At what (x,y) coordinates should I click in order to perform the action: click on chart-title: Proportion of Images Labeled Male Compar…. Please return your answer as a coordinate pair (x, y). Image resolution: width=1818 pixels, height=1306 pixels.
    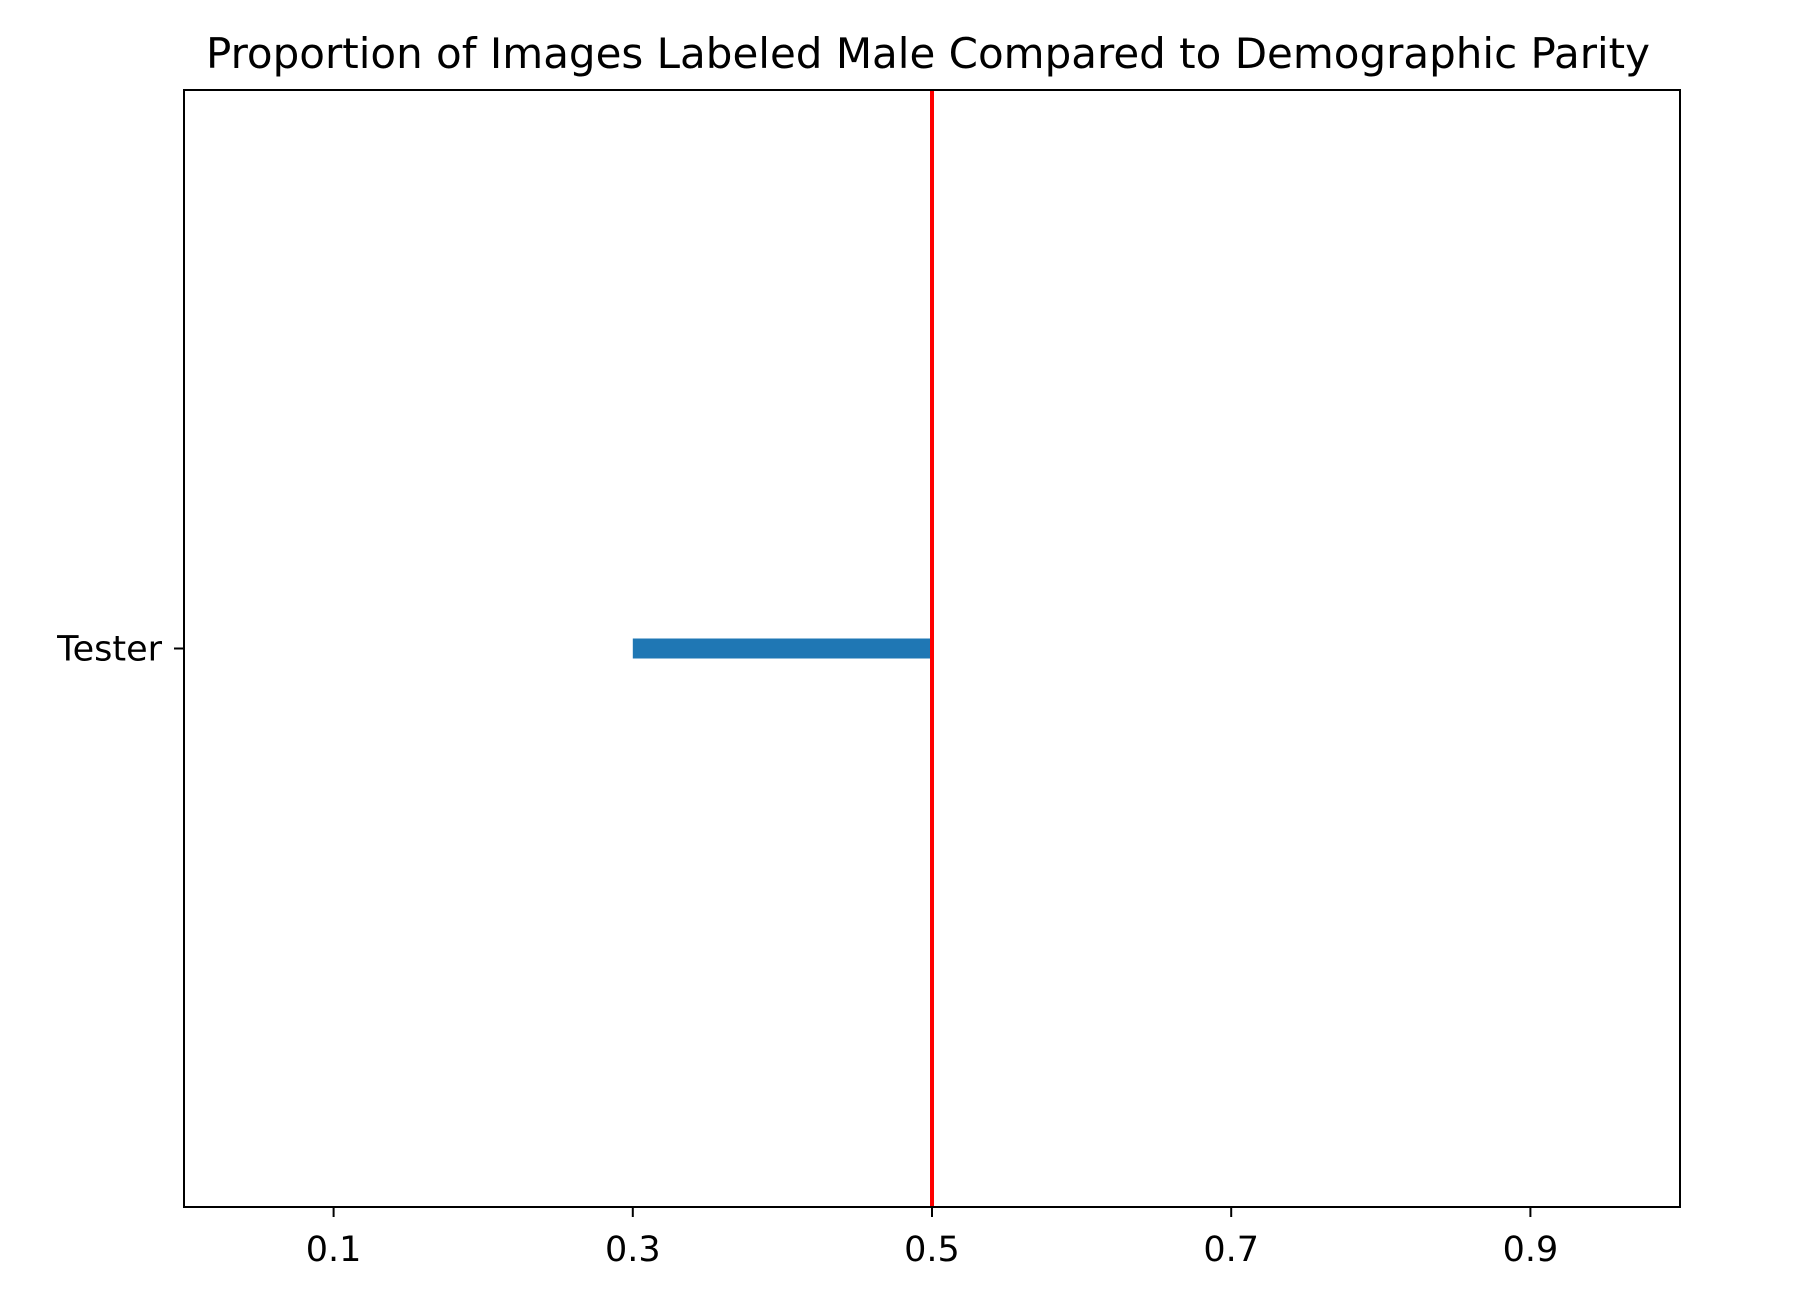
    Looking at the image, I should click on (928, 53).